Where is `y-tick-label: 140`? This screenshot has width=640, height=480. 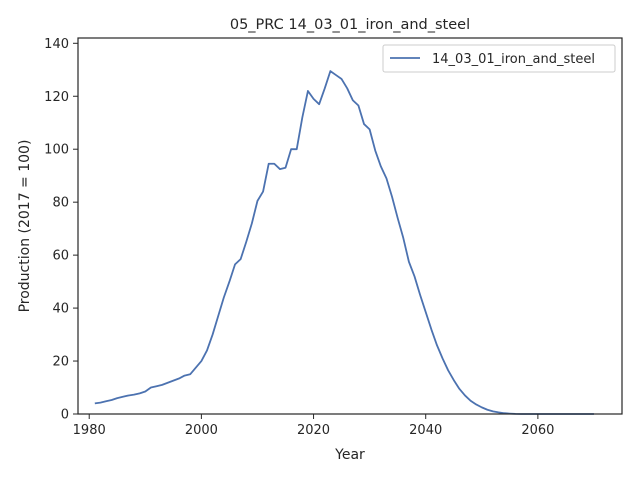
y-tick-label: 140 is located at coordinates (56, 44).